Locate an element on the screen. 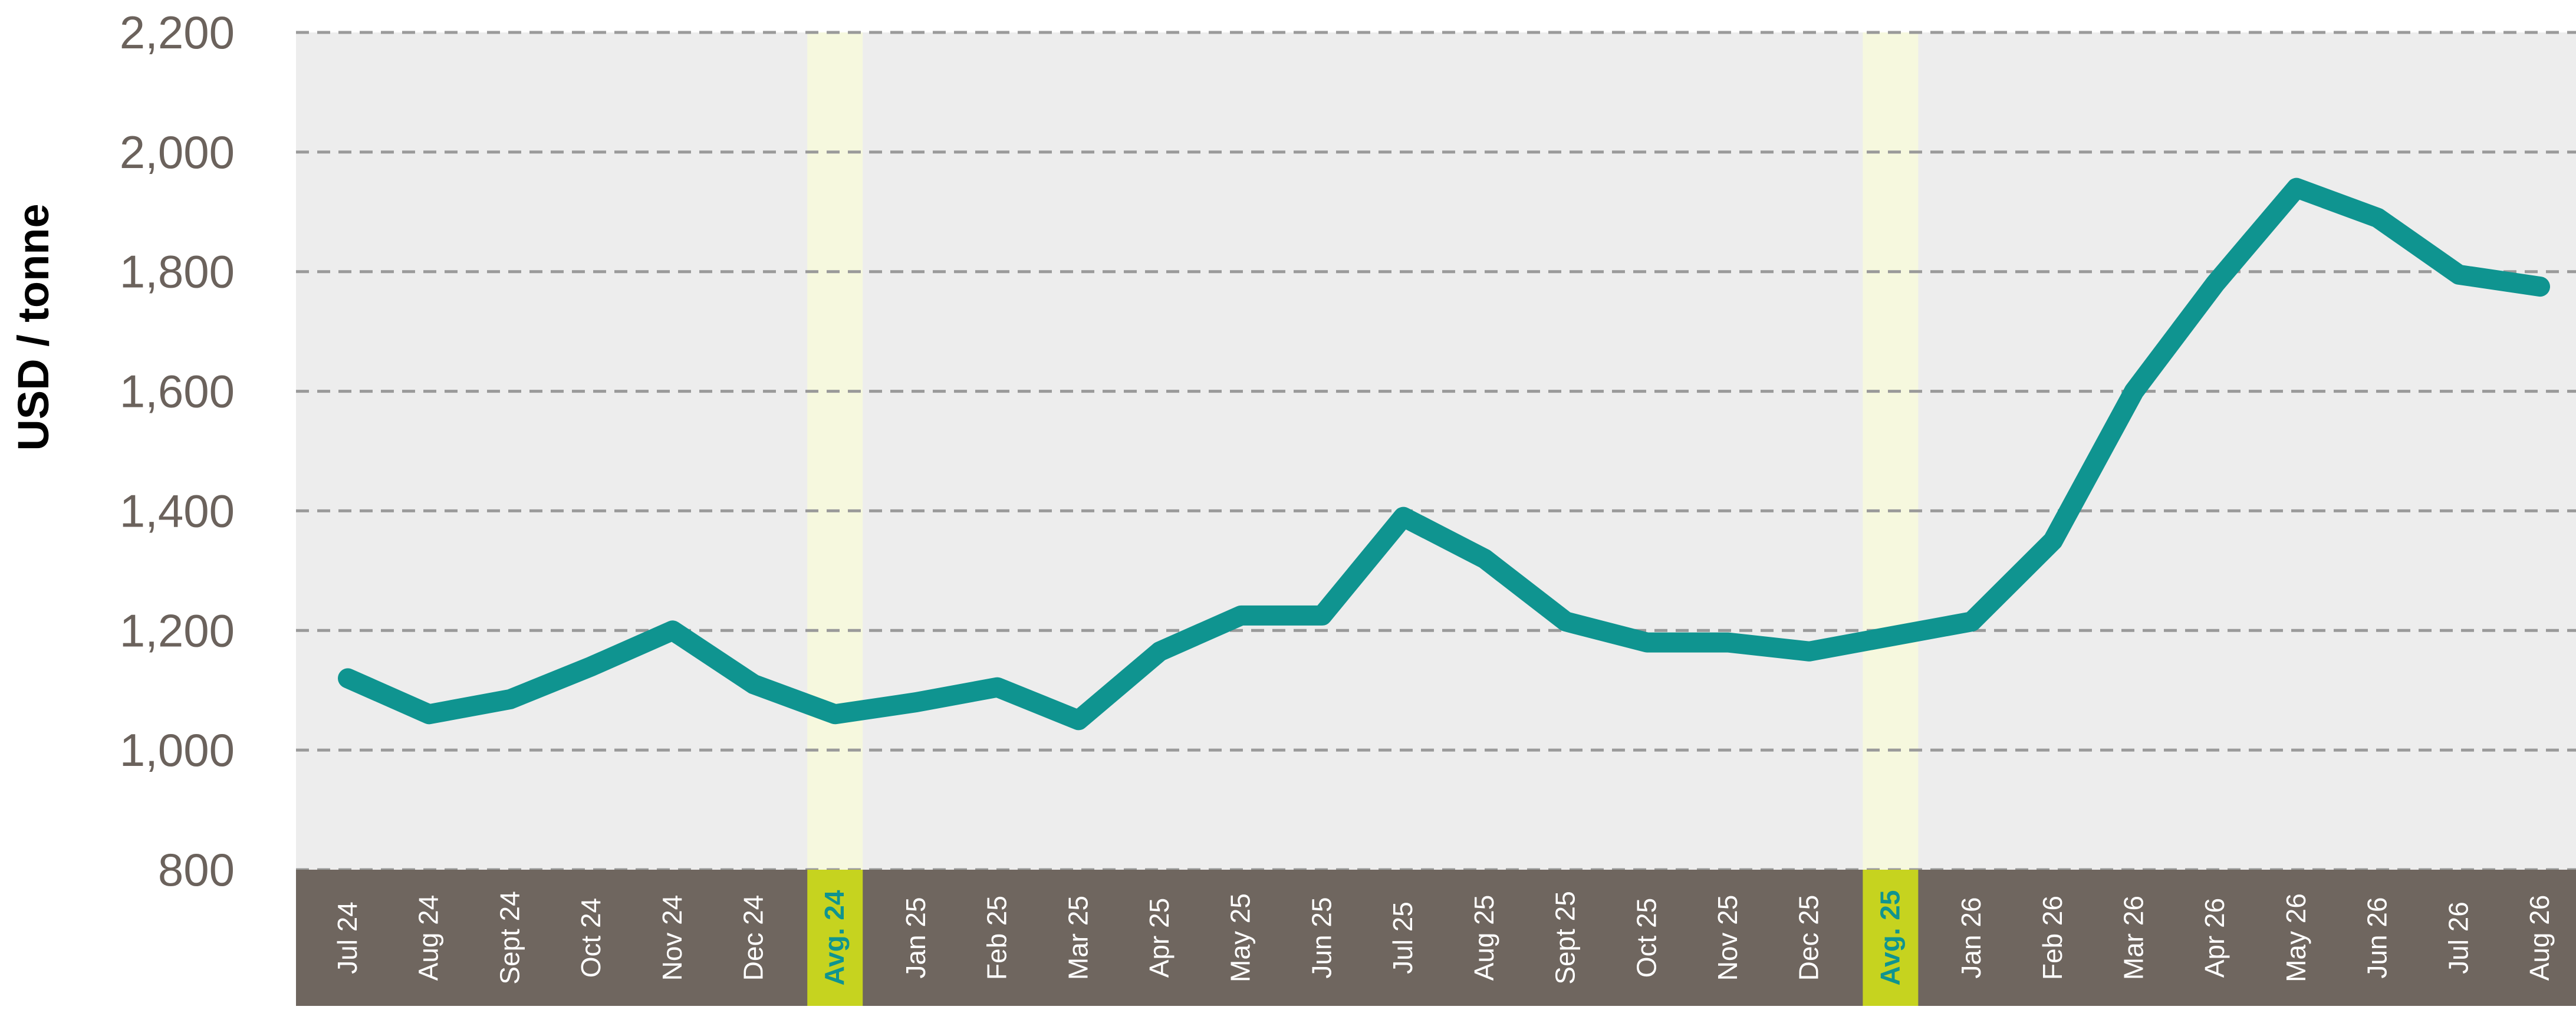  x-tick-label: Avg. 24 is located at coordinates (834, 937).